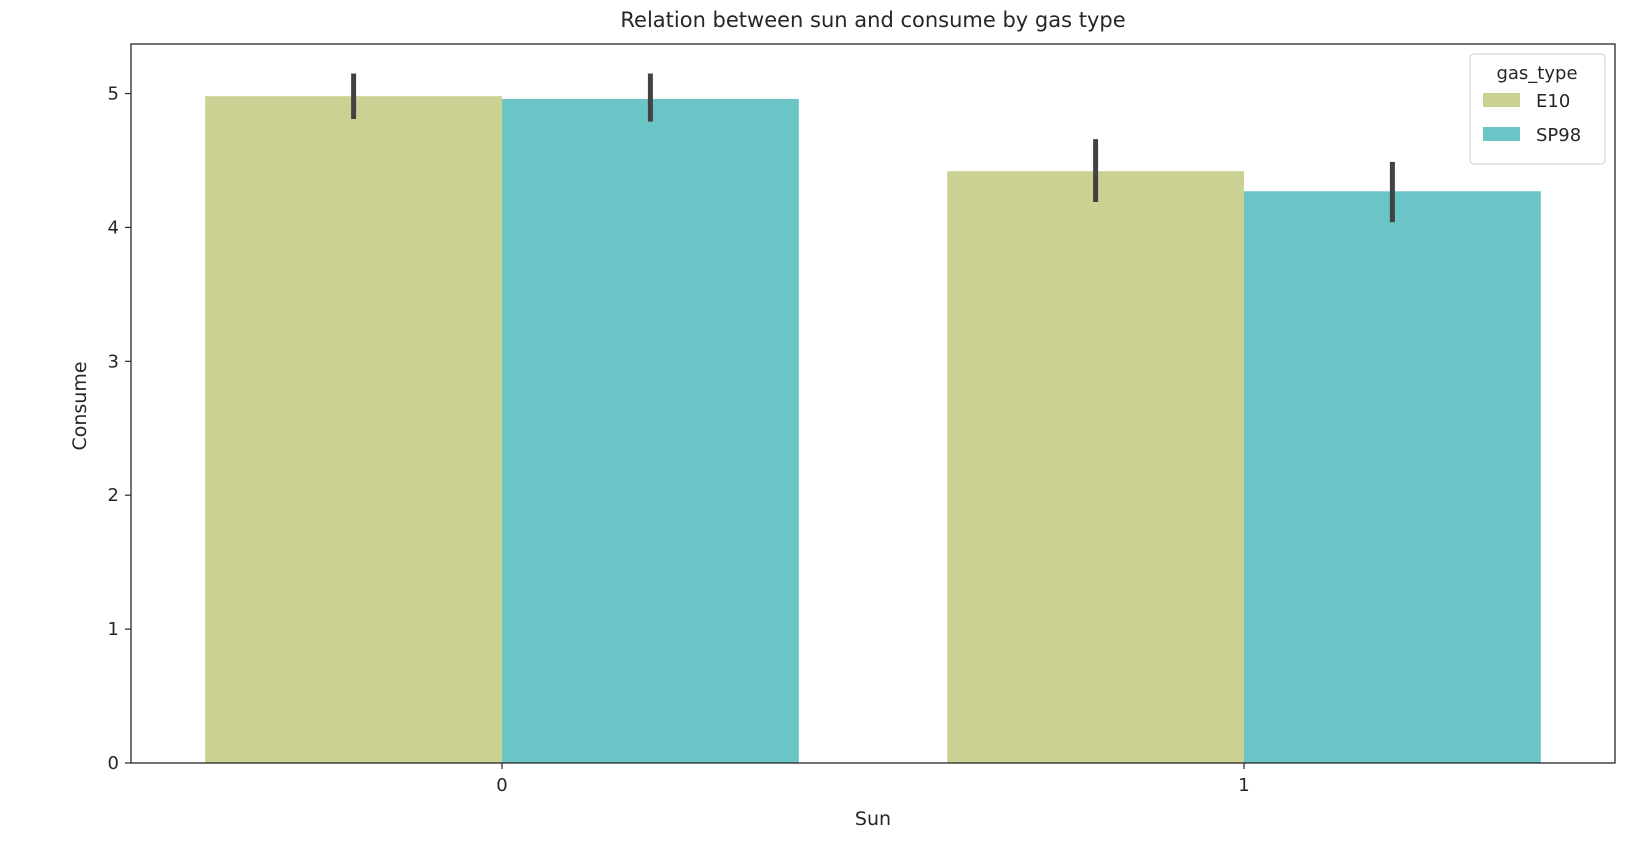  What do you see at coordinates (1501, 134) in the screenshot?
I see `legend-swatch-sp98` at bounding box center [1501, 134].